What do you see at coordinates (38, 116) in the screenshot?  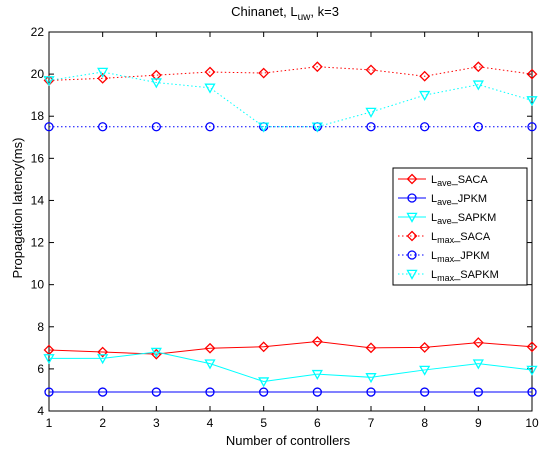 I see `y-tick-label: 18` at bounding box center [38, 116].